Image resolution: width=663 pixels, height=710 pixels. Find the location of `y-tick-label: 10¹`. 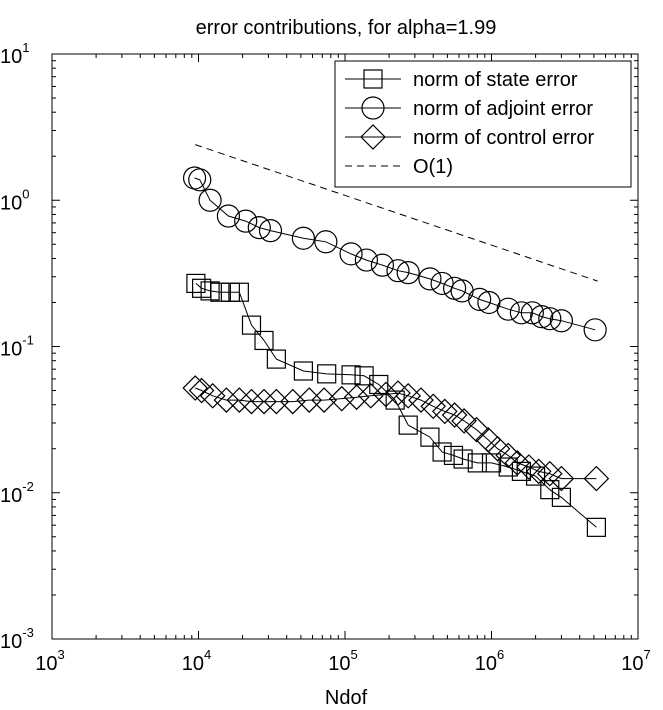

y-tick-label: 10¹ is located at coordinates (14, 54).